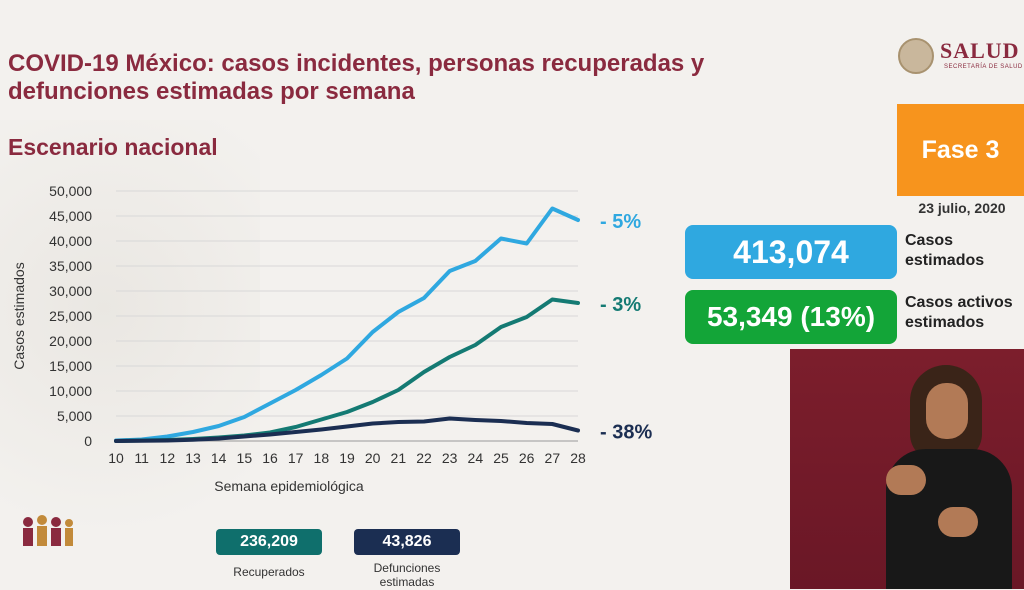  What do you see at coordinates (193, 458) in the screenshot?
I see `x-tick-label: 13` at bounding box center [193, 458].